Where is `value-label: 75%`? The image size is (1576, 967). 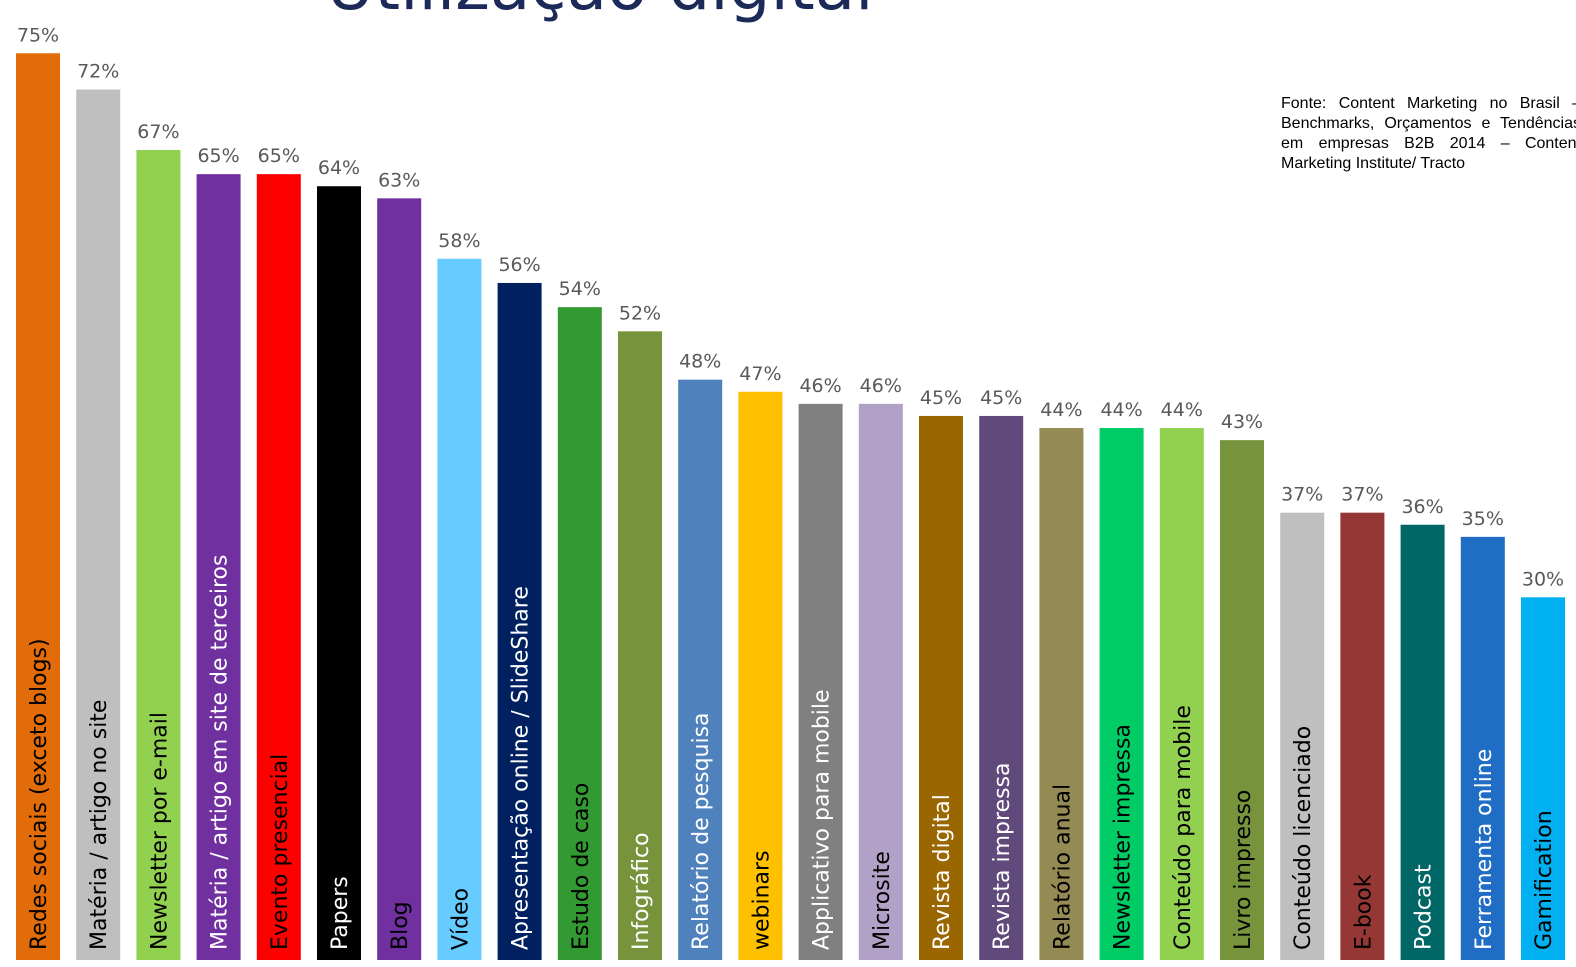 value-label: 75% is located at coordinates (38, 35).